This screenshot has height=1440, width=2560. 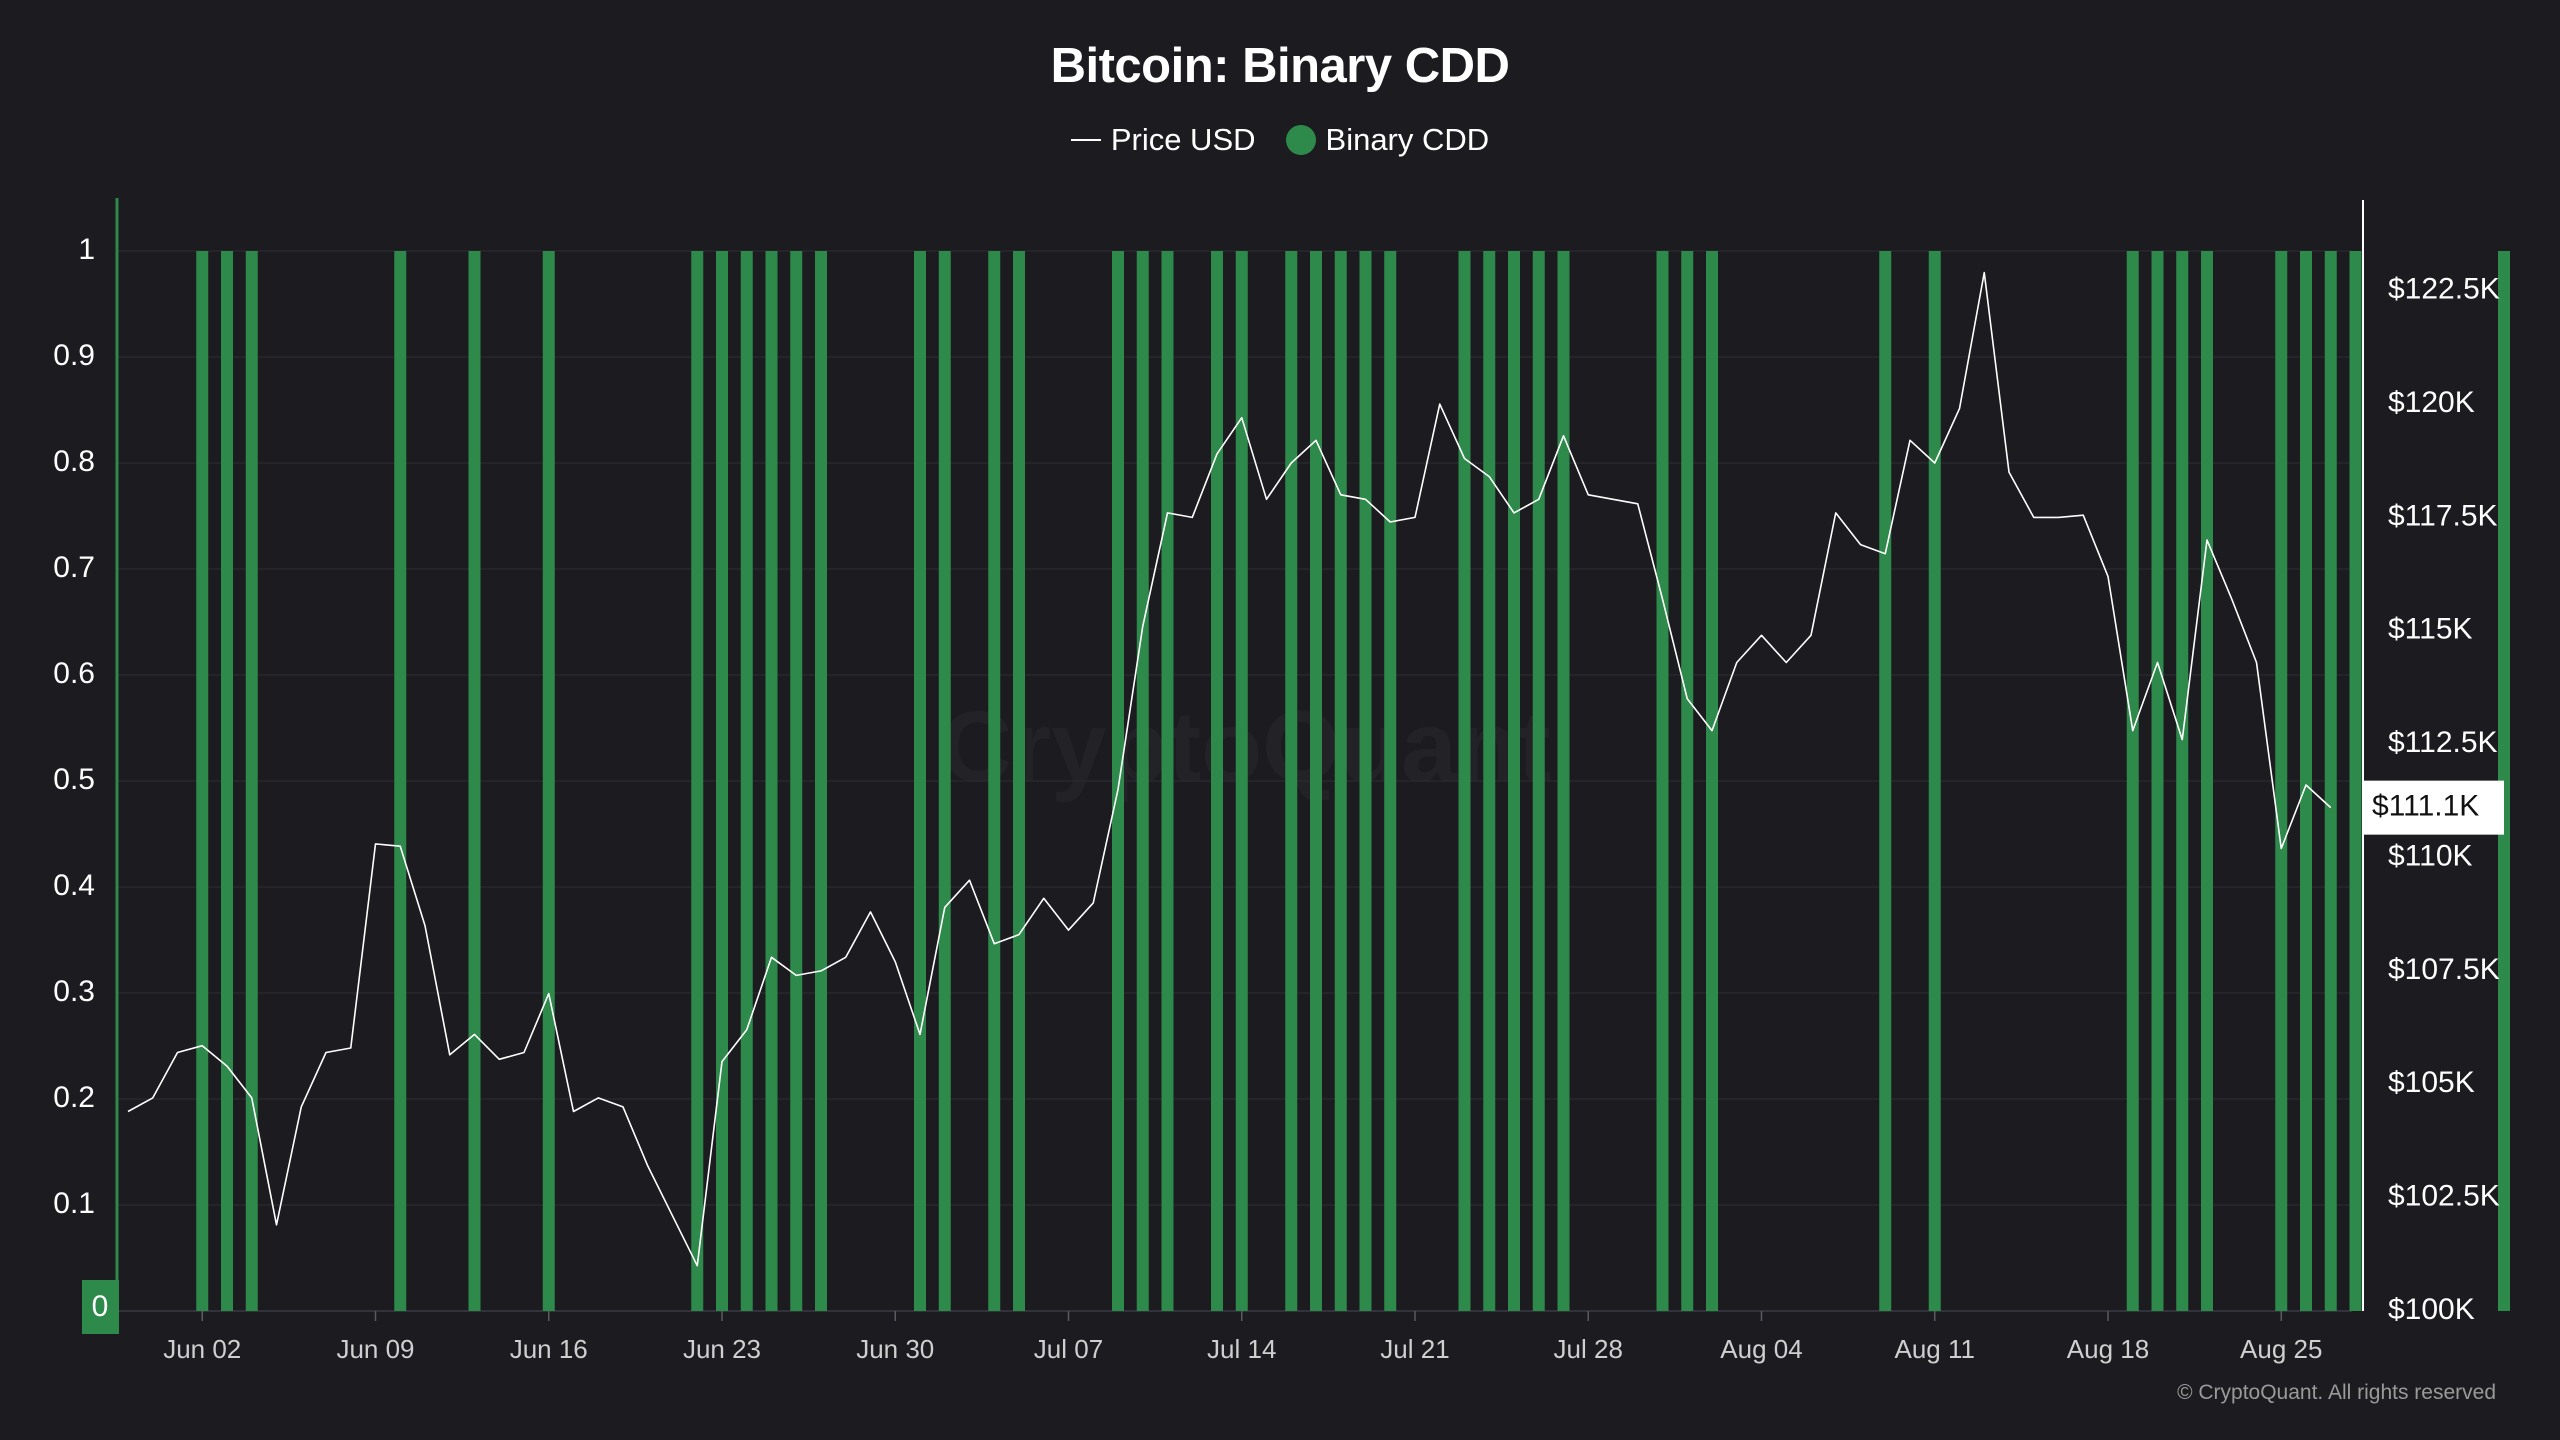 I want to click on legend-item-cdd: Binary CDD, so click(x=1387, y=140).